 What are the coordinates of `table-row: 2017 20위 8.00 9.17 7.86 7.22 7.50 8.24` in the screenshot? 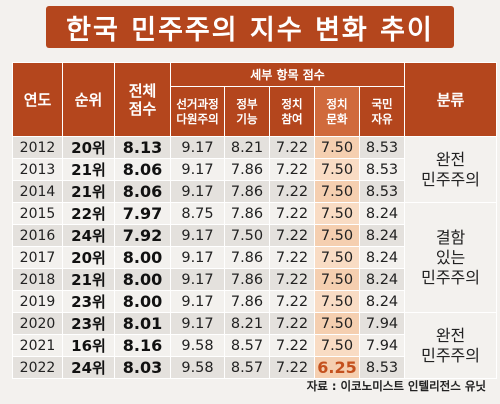 It's located at (254, 257).